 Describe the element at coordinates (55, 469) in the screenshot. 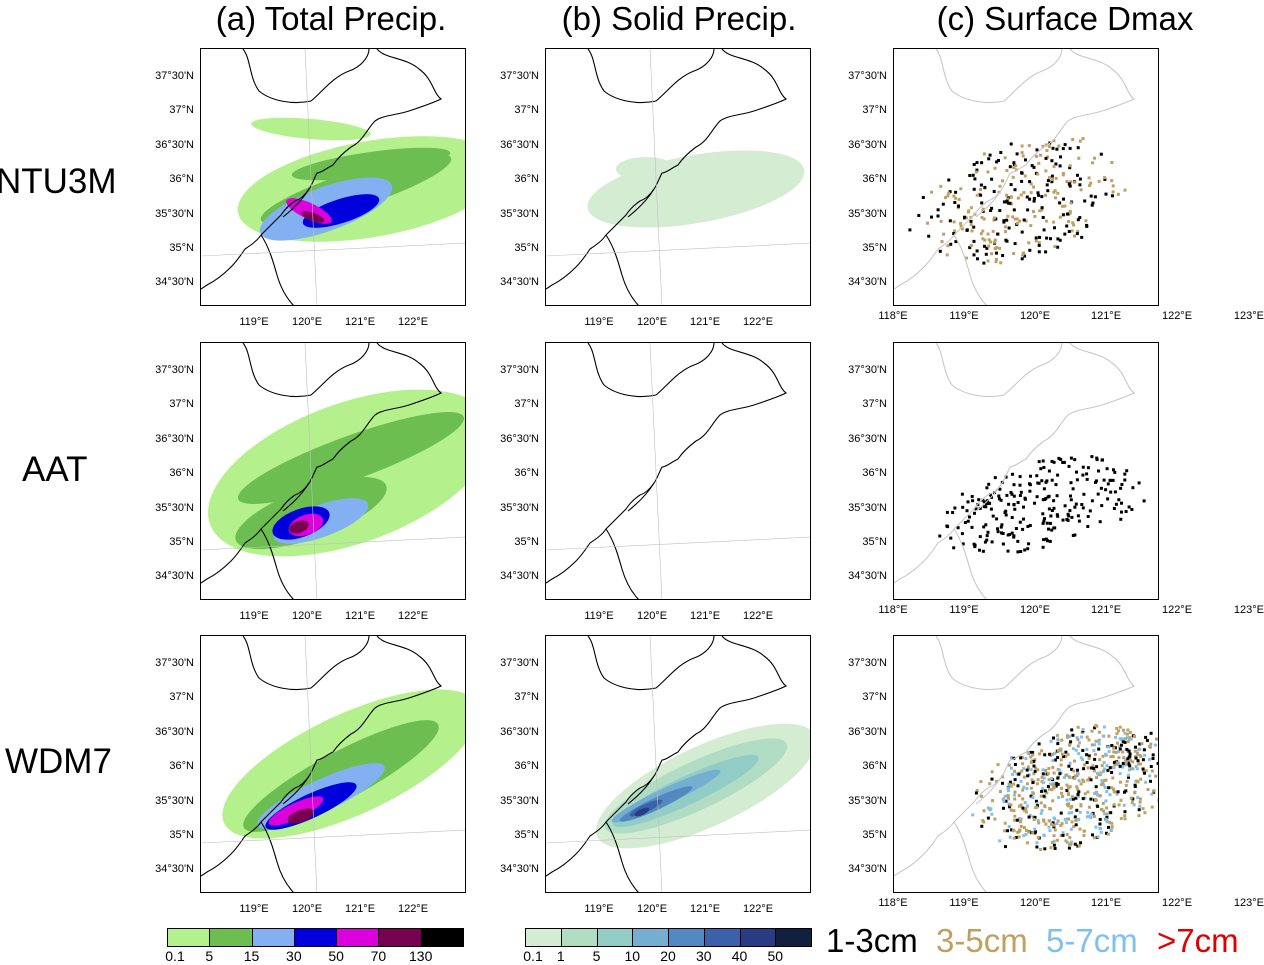

I see `row-label-aat: AAT` at that location.